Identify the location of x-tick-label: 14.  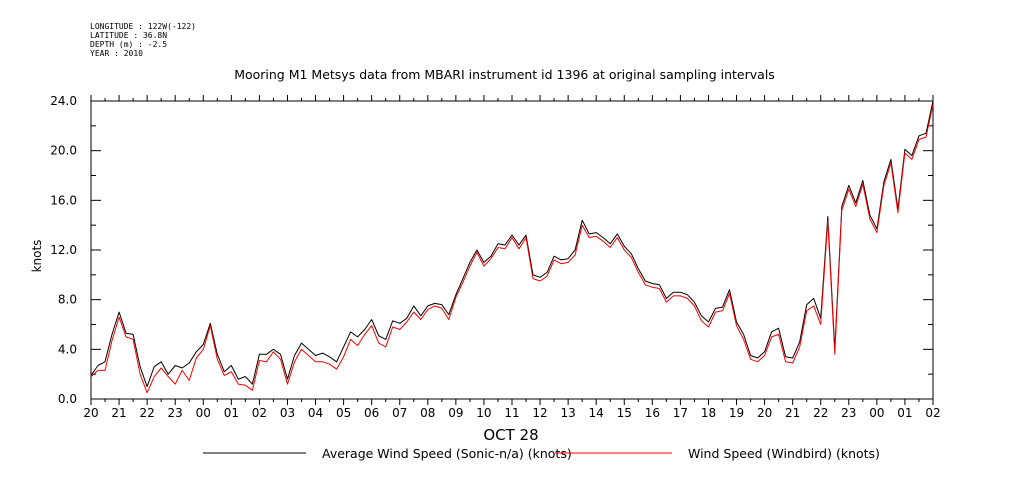
(596, 413).